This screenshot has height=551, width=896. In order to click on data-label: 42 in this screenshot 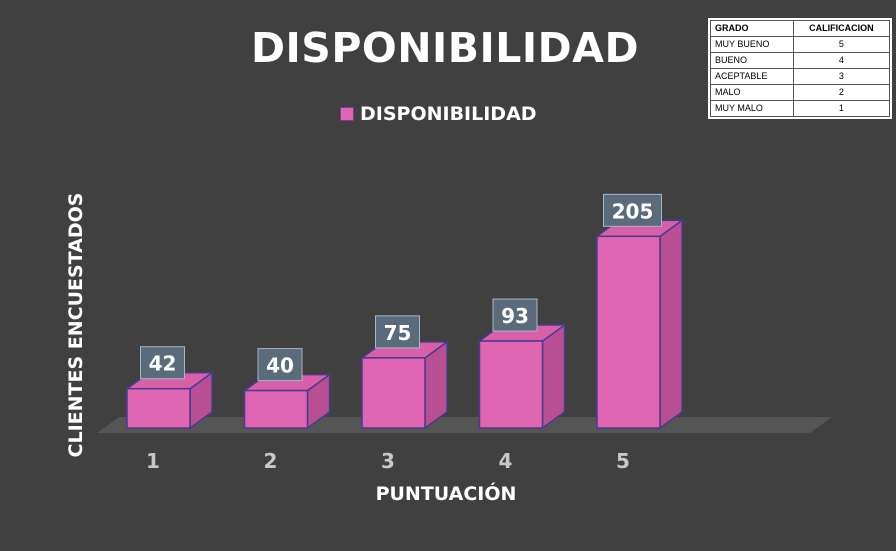, I will do `click(163, 364)`.